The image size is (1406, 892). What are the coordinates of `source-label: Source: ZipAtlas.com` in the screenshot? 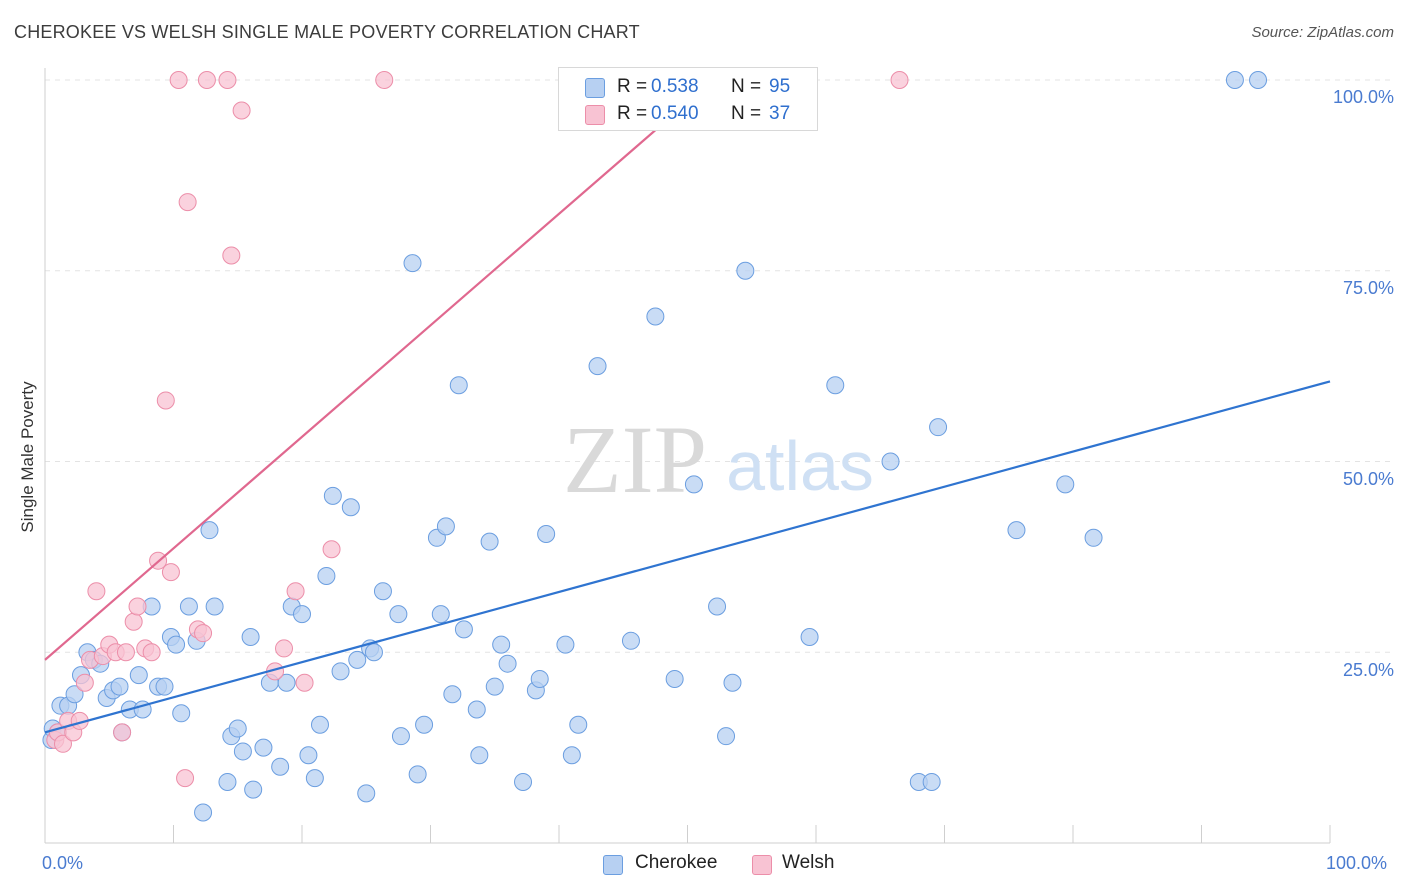 It's located at (1322, 32).